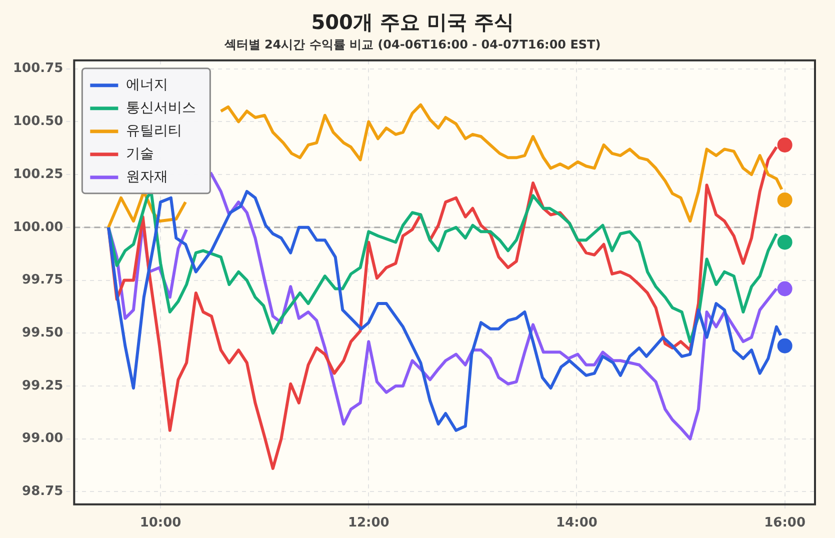 This screenshot has width=835, height=538. What do you see at coordinates (43, 386) in the screenshot?
I see `y-tick-label: 99.25` at bounding box center [43, 386].